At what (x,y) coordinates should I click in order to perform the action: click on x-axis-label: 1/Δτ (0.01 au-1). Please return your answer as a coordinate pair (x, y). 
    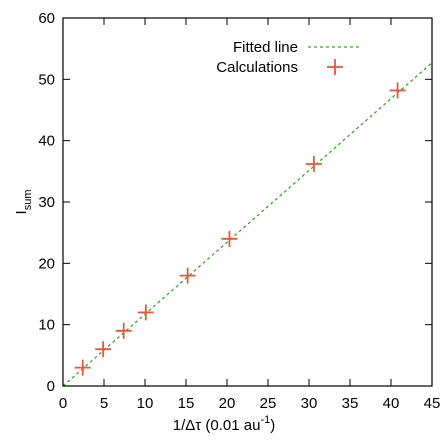
    Looking at the image, I should click on (224, 424).